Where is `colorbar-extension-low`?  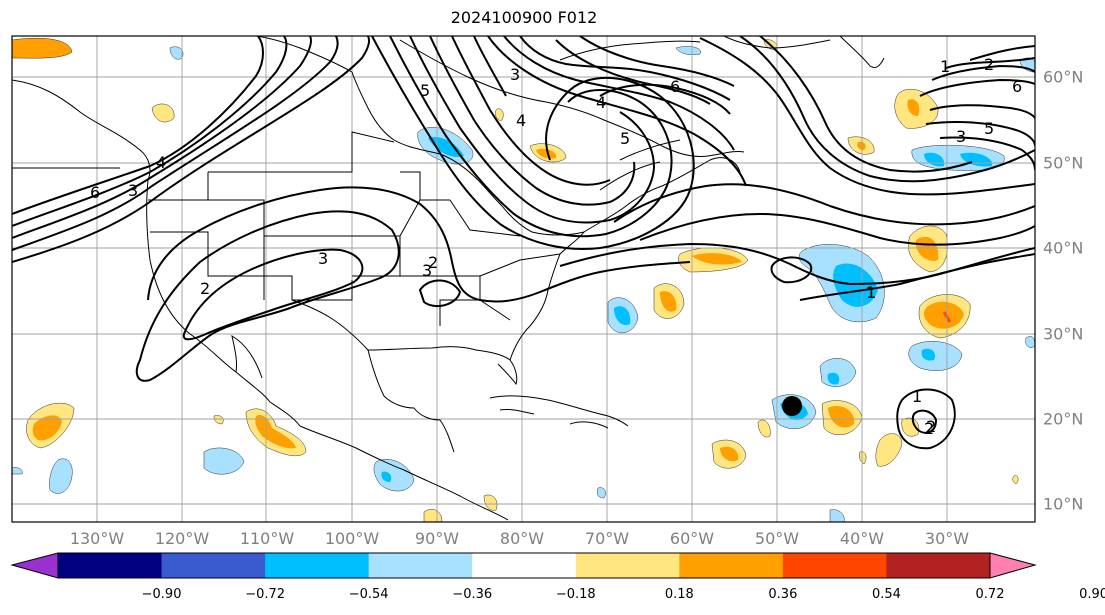 colorbar-extension-low is located at coordinates (35, 565).